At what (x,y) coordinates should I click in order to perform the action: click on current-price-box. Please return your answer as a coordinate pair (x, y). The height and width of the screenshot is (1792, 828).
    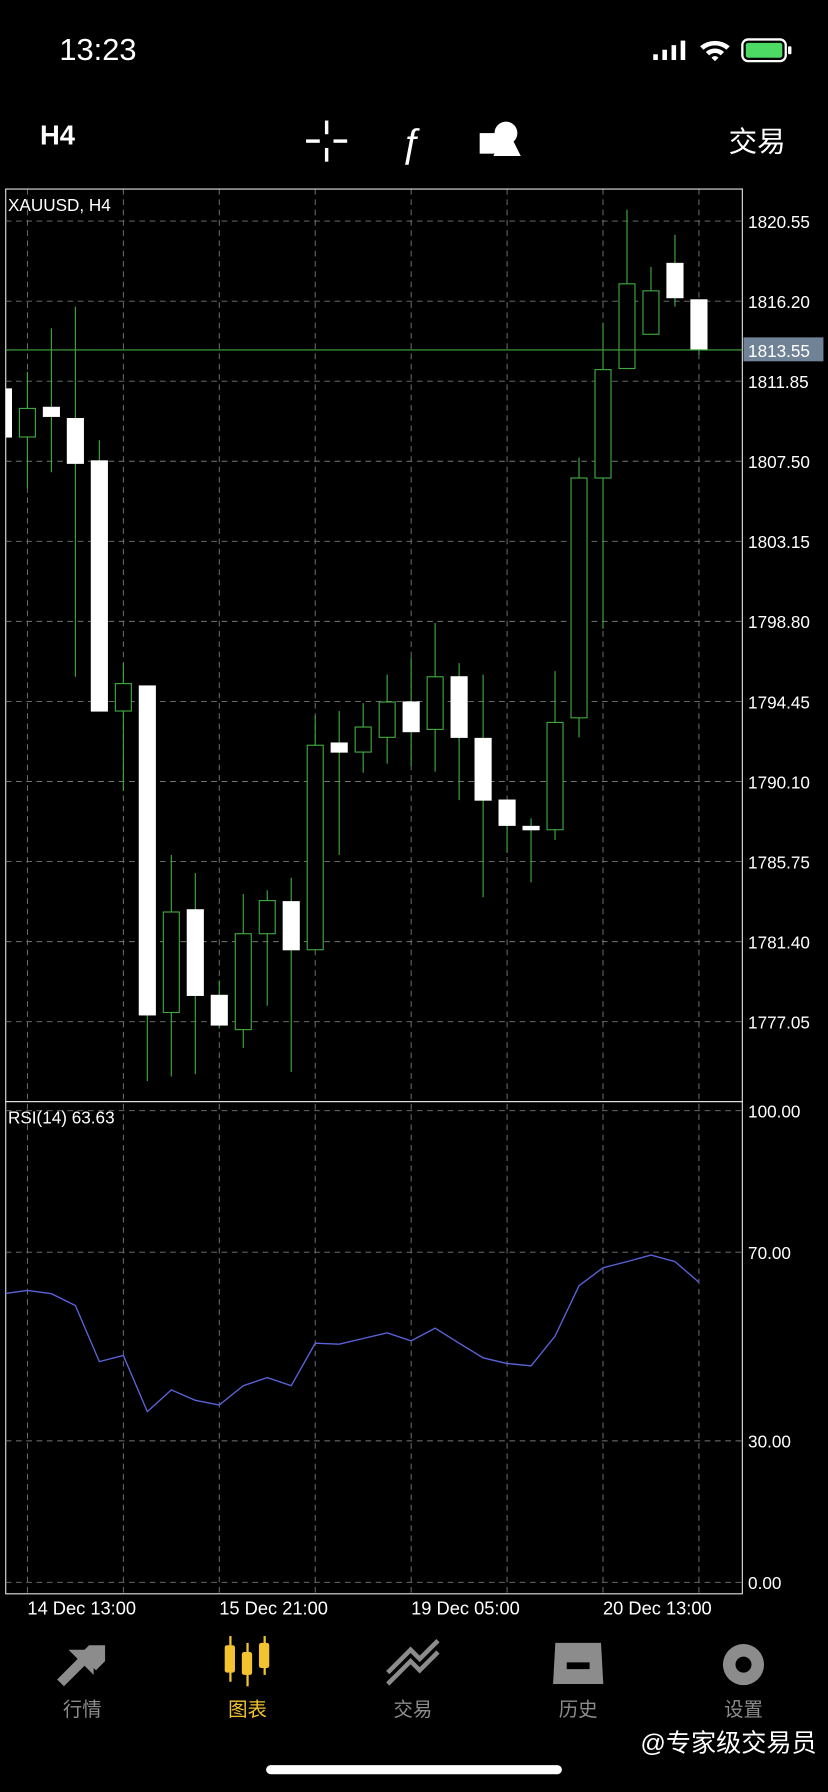
    Looking at the image, I should click on (783, 349).